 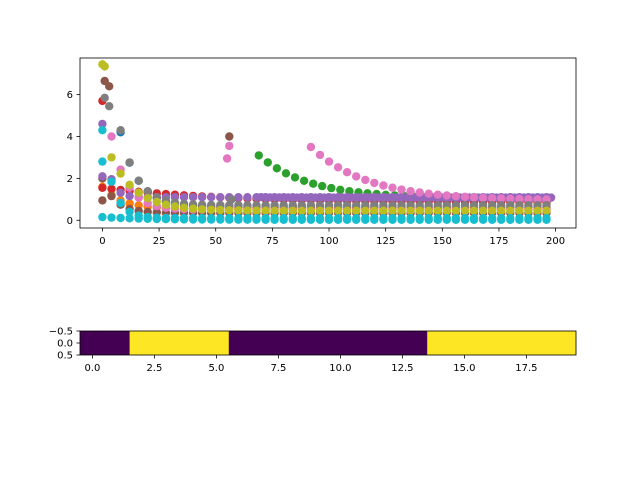 What do you see at coordinates (70, 221) in the screenshot?
I see `scatter-y-tick-label: 0` at bounding box center [70, 221].